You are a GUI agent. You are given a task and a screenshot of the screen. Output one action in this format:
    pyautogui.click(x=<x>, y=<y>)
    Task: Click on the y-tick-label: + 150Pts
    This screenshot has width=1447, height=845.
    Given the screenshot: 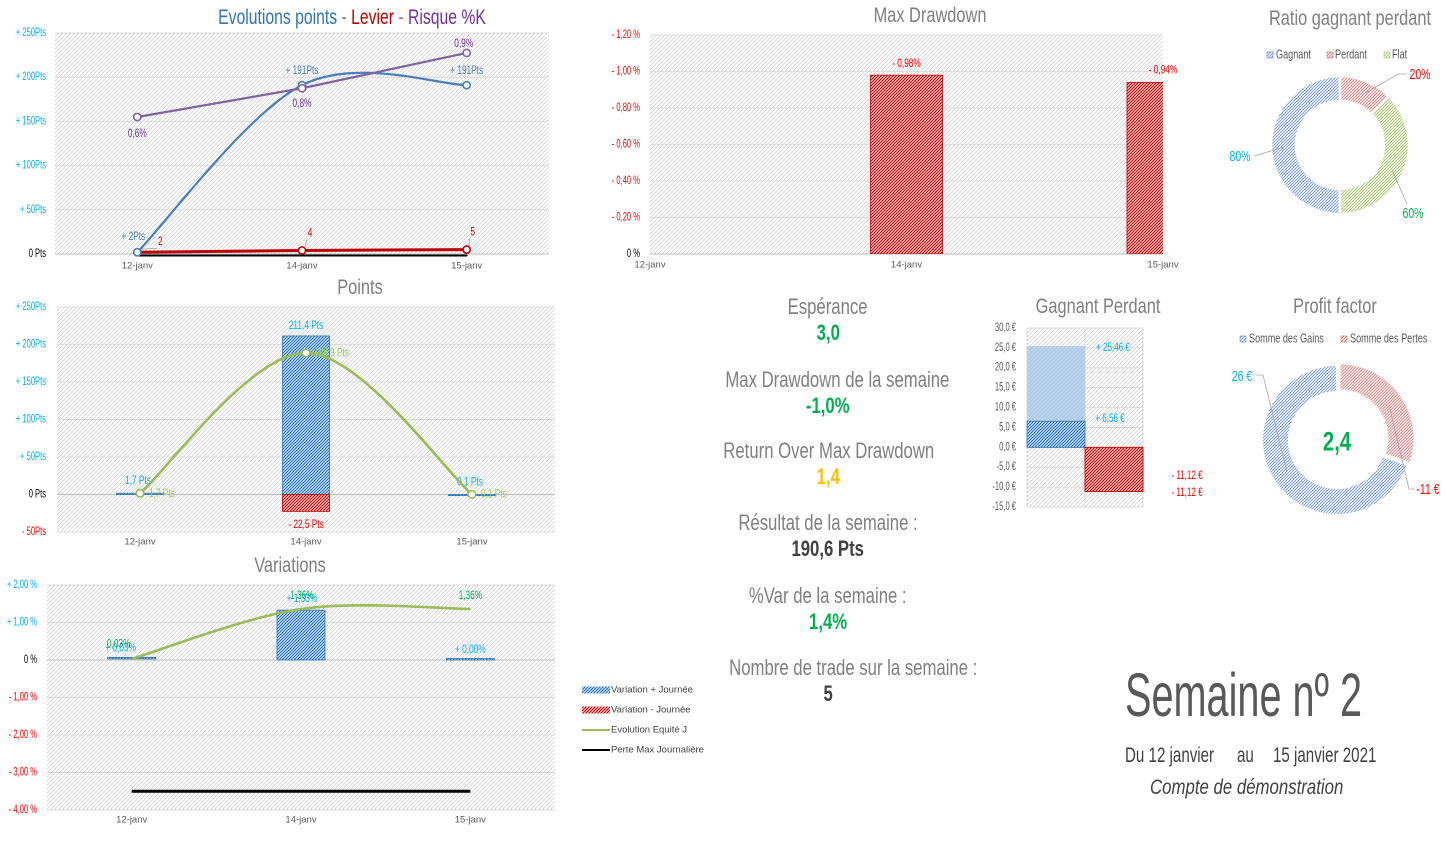 What is the action you would take?
    pyautogui.click(x=31, y=382)
    